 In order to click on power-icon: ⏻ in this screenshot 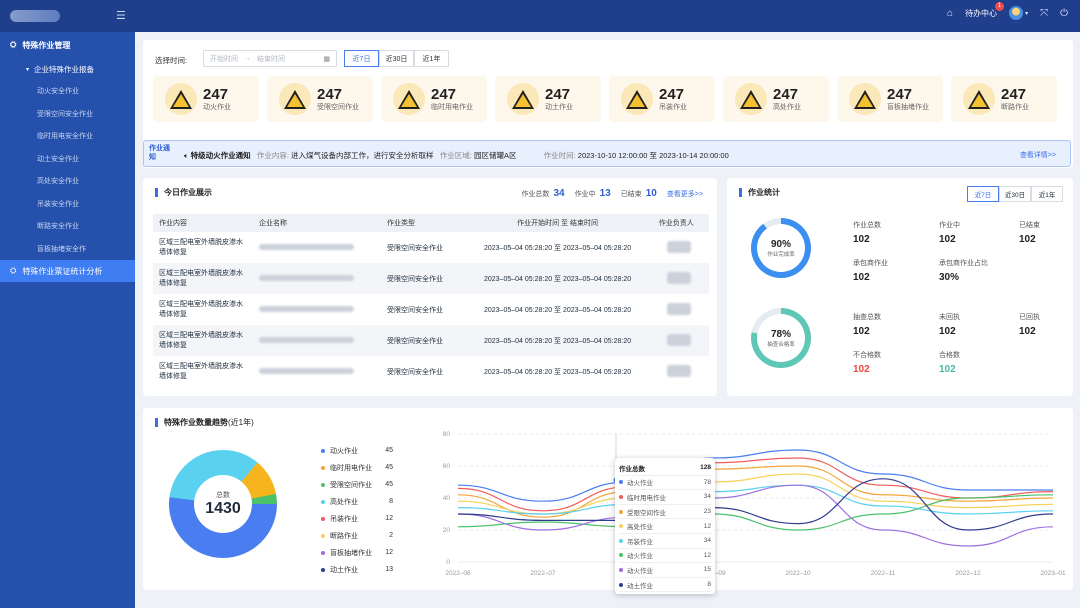, I will do `click(1064, 13)`.